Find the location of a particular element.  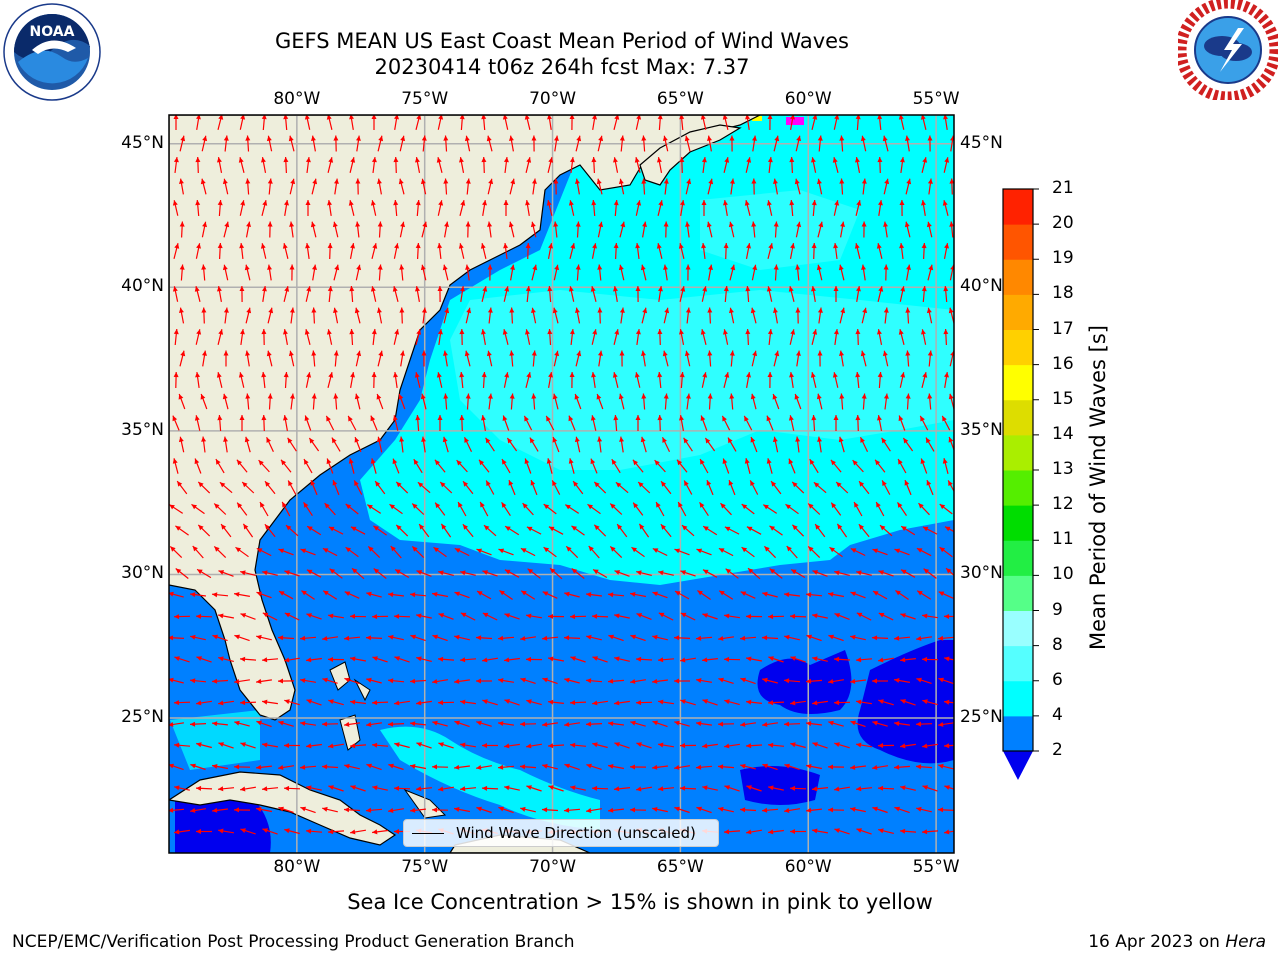

colorbar is located at coordinates (1020, 484).